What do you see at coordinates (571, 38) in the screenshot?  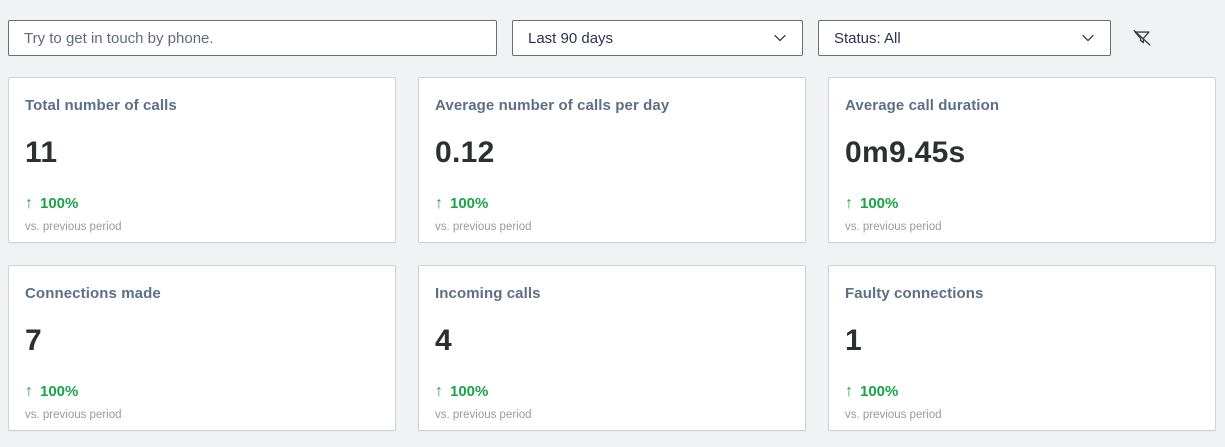 I see `date-range-value: Last 90 days` at bounding box center [571, 38].